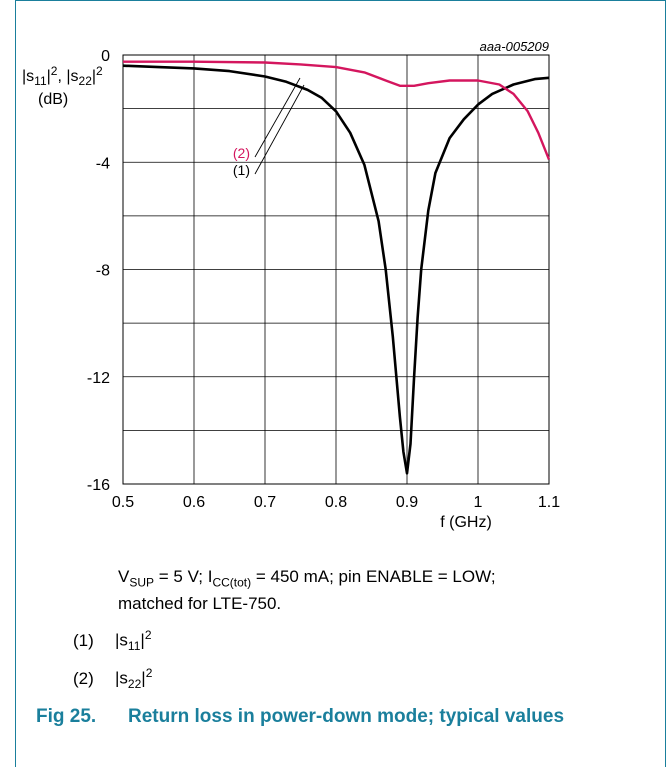 The height and width of the screenshot is (767, 667). Describe the element at coordinates (265, 502) in the screenshot. I see `x-tick-label: 0.7` at that location.